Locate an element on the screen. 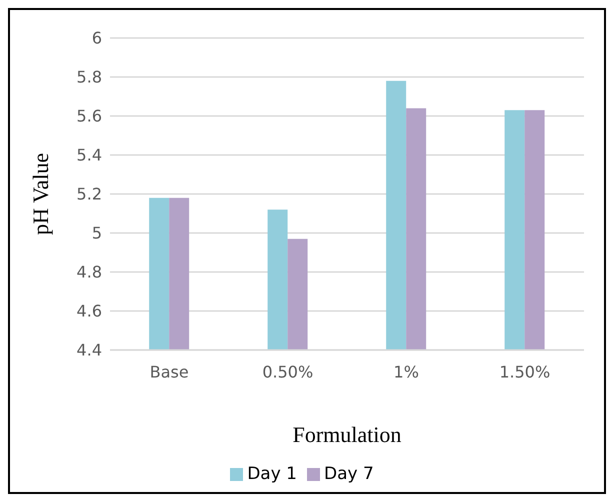 The width and height of the screenshot is (616, 504). x-tick-label: 0.50% is located at coordinates (288, 372).